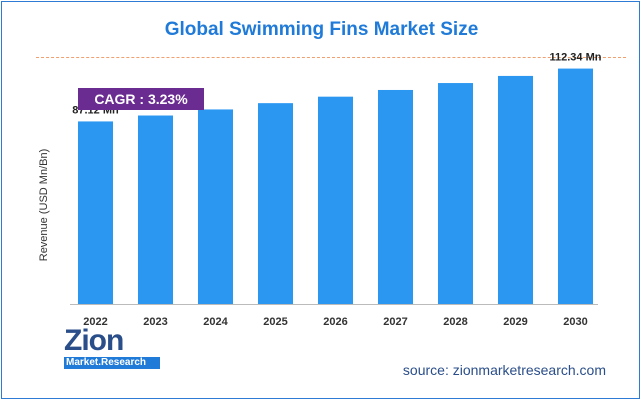 The image size is (643, 402). Describe the element at coordinates (335, 322) in the screenshot. I see `x-tick-label: 2026` at that location.